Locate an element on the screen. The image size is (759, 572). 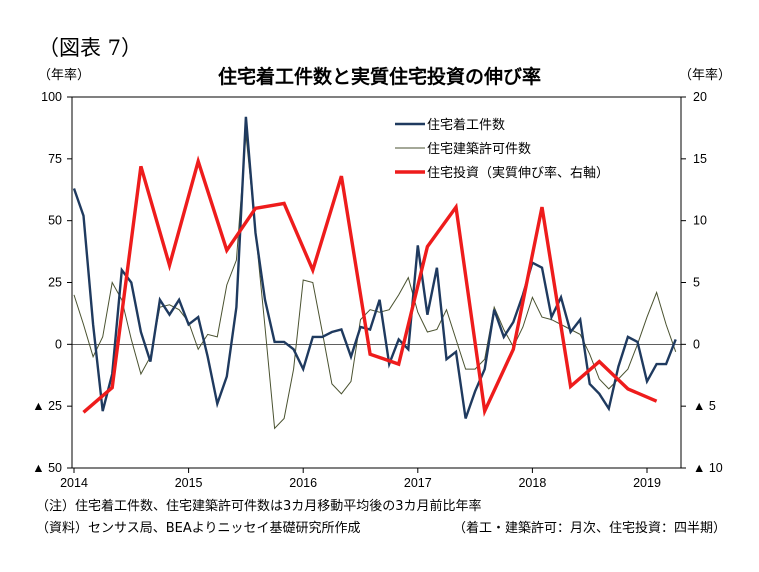
left-axis-ticks: 100 75 50 25 0 ▲ 25 ▲ 50 is located at coordinates (52, 282).